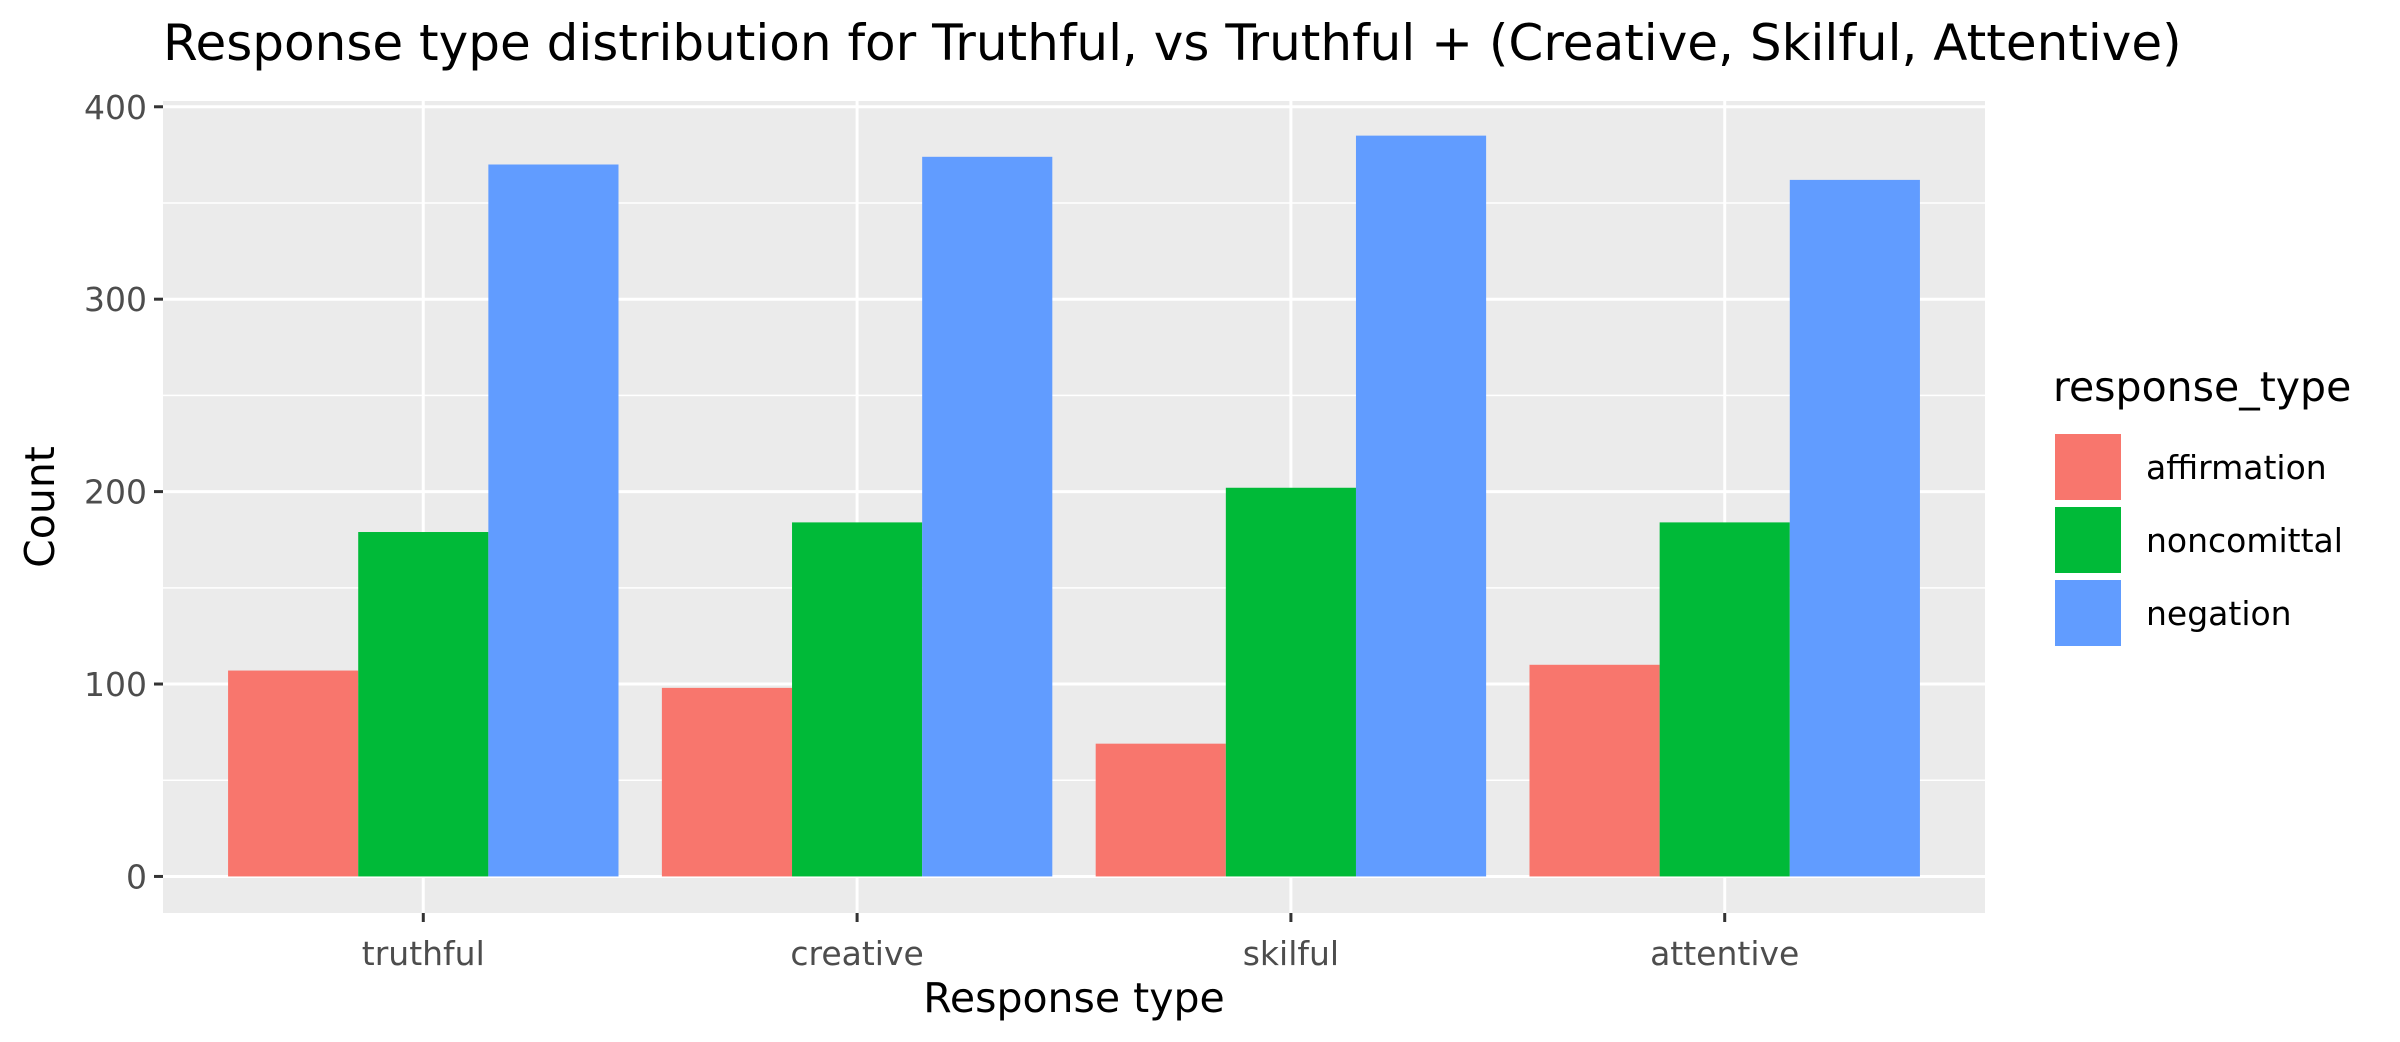 Image resolution: width=2400 pixels, height=1042 pixels. What do you see at coordinates (115, 299) in the screenshot?
I see `y-tick-label: 300` at bounding box center [115, 299].